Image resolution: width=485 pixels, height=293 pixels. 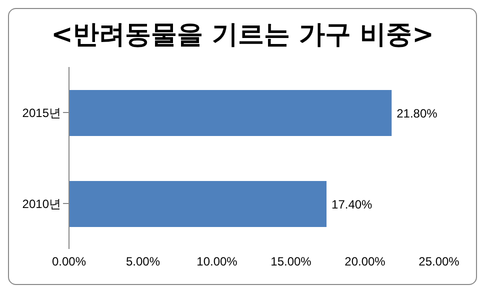 What do you see at coordinates (439, 261) in the screenshot?
I see `x-tick-label: 25.00%` at bounding box center [439, 261].